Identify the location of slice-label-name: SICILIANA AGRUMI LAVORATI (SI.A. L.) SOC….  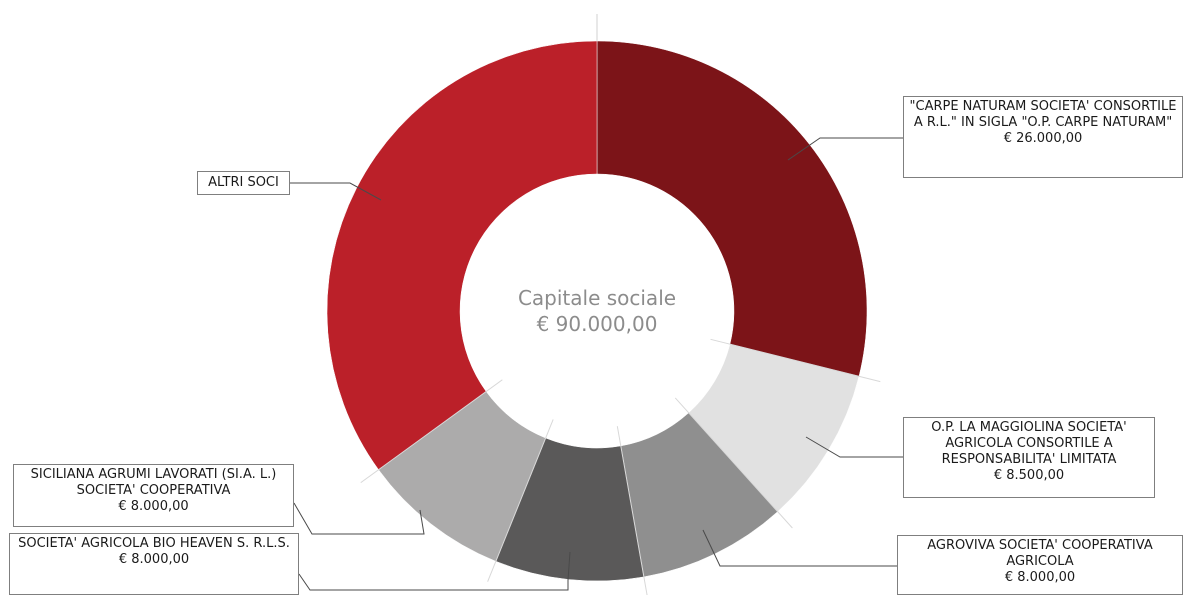
(153, 482).